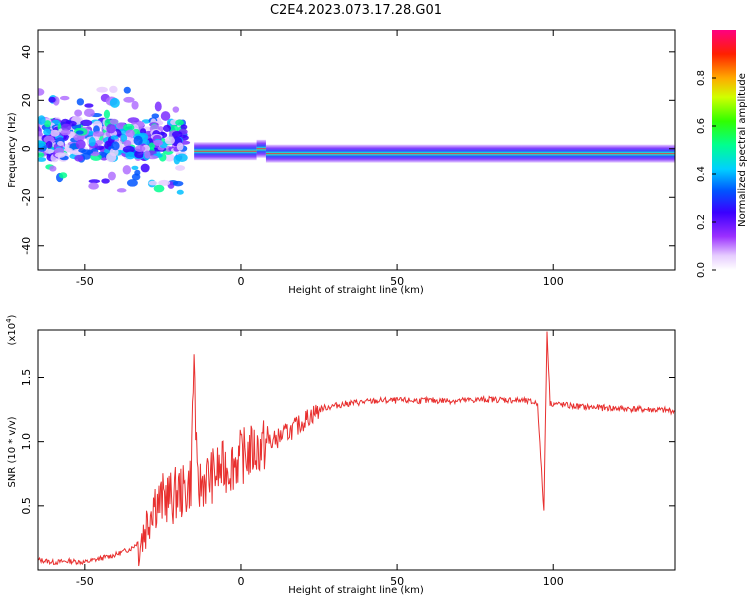  What do you see at coordinates (742, 150) in the screenshot?
I see `colorbar-label: Normalized spectral amplitude` at bounding box center [742, 150].